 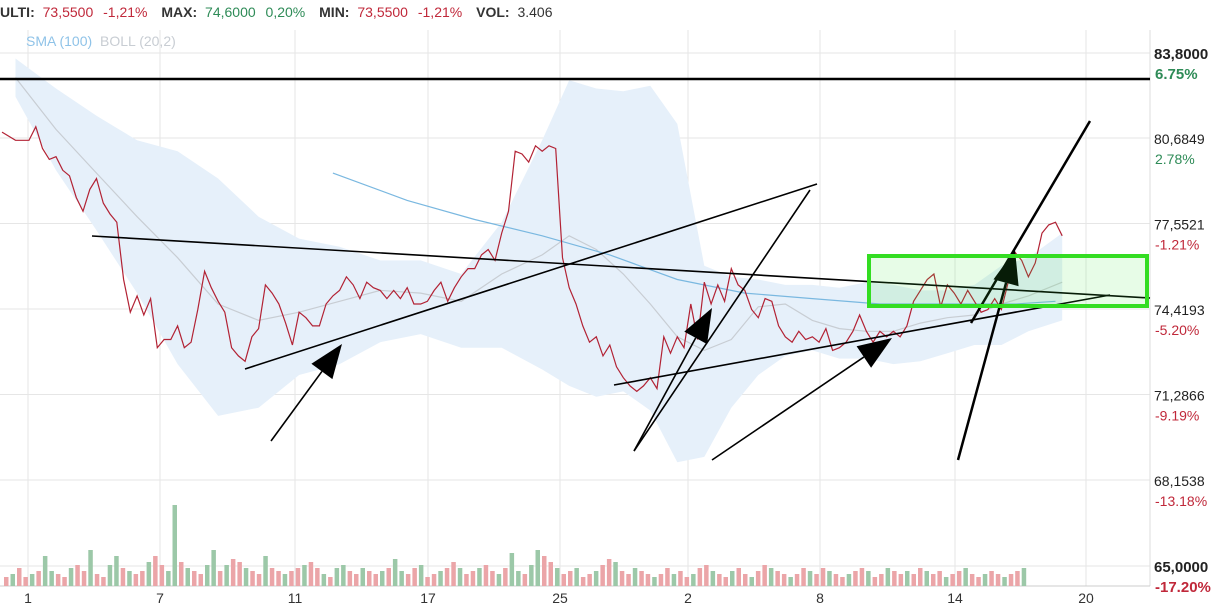 I want to click on last-change: -1,21%, so click(x=125, y=12).